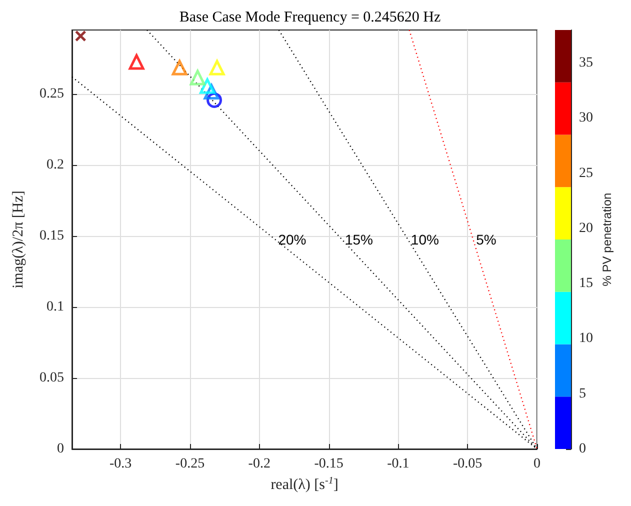  What do you see at coordinates (359, 240) in the screenshot?
I see `series-label: 15%` at bounding box center [359, 240].